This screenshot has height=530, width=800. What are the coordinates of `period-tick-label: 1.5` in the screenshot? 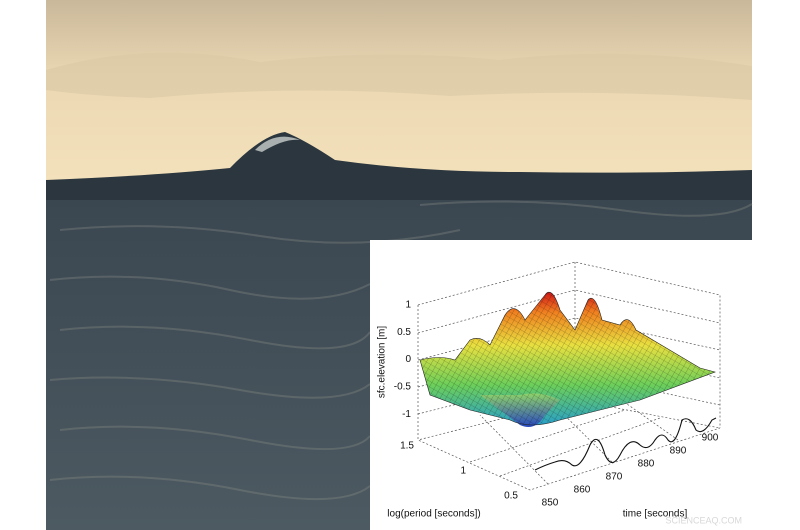 It's located at (407, 446).